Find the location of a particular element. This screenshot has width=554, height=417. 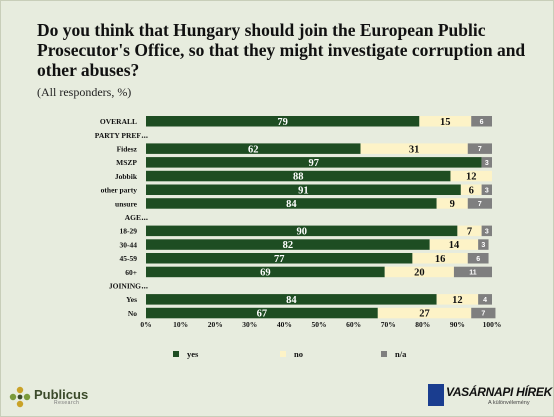

data-label-yes: 69 is located at coordinates (265, 273).